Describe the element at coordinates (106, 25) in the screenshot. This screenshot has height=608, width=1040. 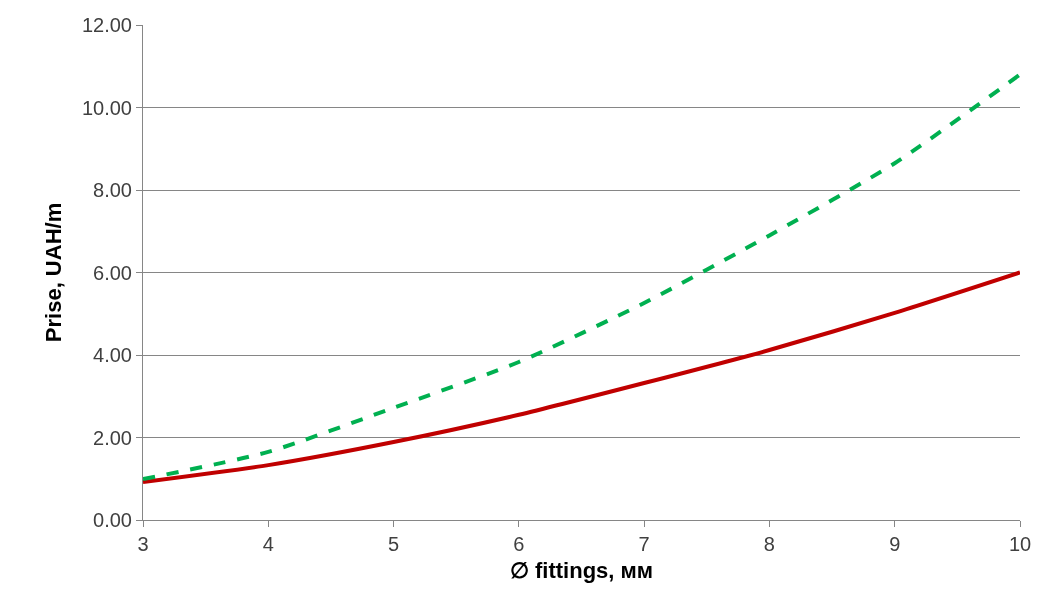
I see `y-tick-label: 12.00` at that location.